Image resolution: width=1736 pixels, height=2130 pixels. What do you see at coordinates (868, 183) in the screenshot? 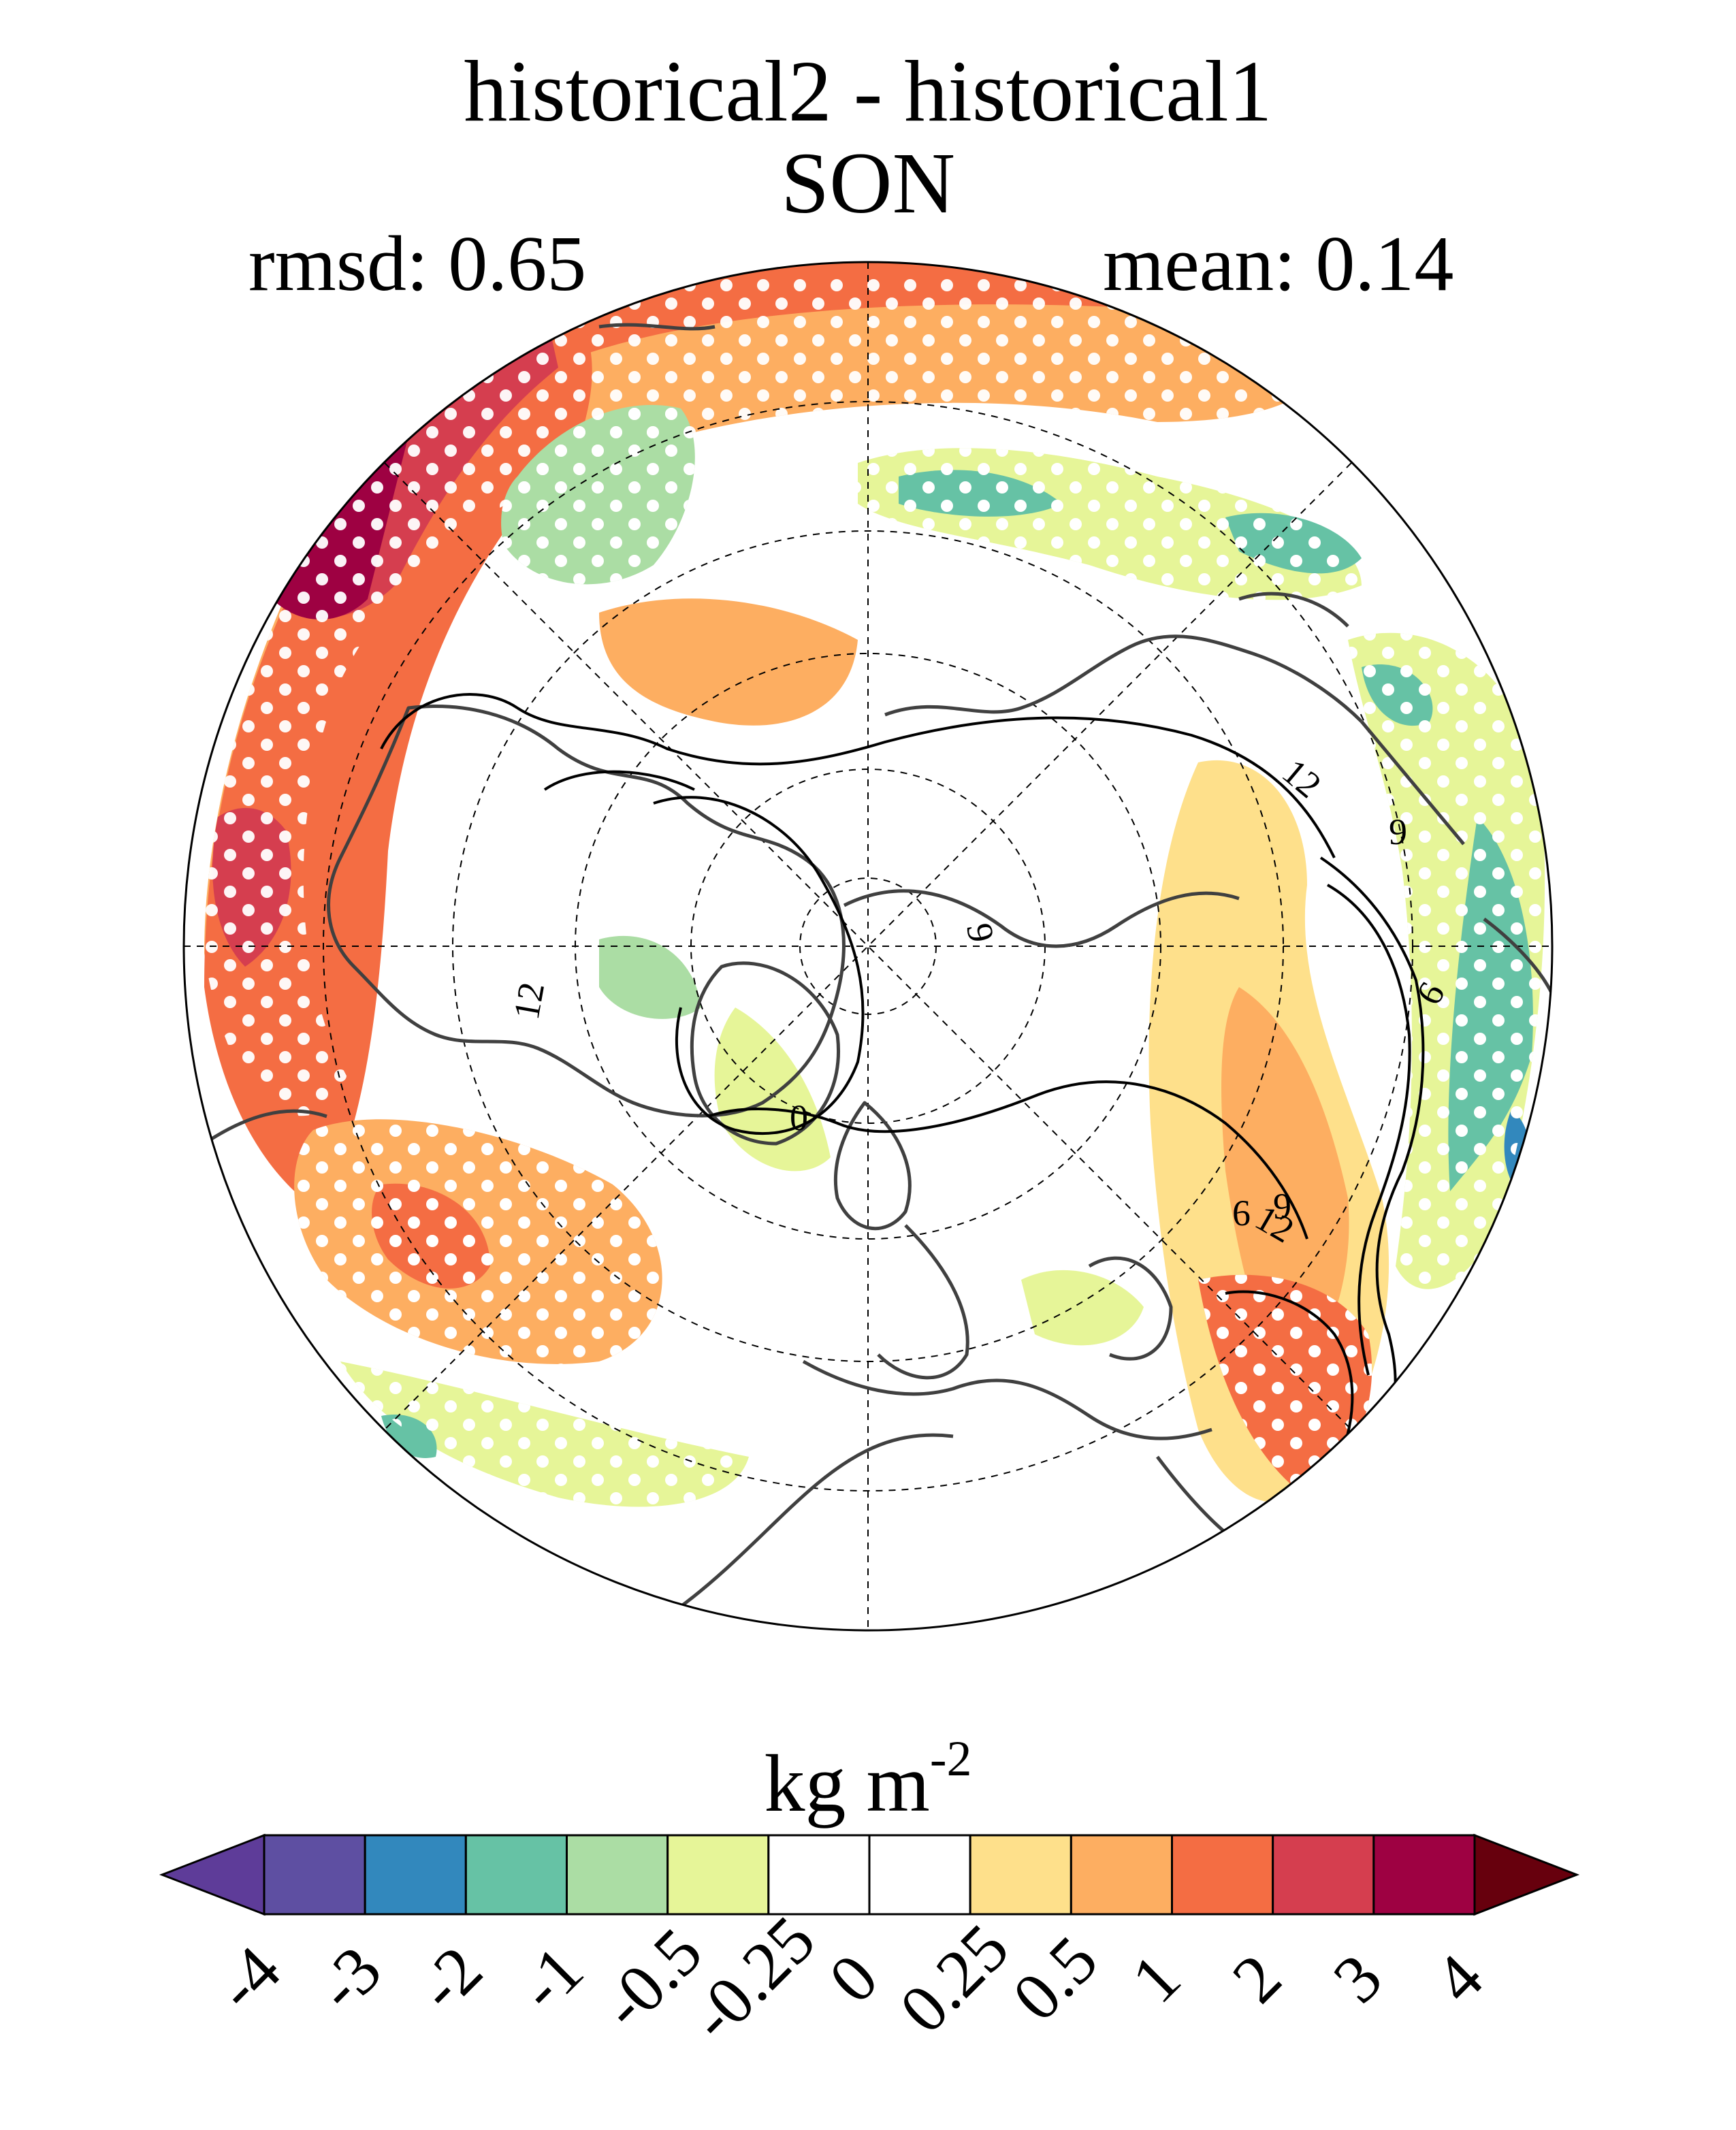
I see `season-label: SON` at bounding box center [868, 183].